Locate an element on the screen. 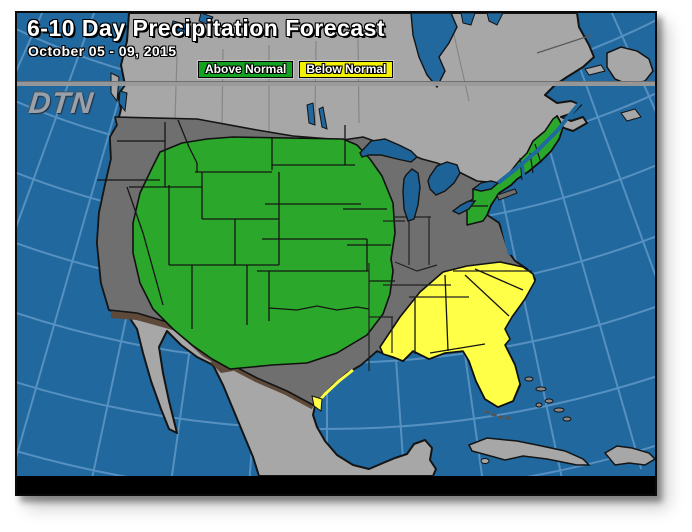  lake-champlain is located at coordinates (523, 170).